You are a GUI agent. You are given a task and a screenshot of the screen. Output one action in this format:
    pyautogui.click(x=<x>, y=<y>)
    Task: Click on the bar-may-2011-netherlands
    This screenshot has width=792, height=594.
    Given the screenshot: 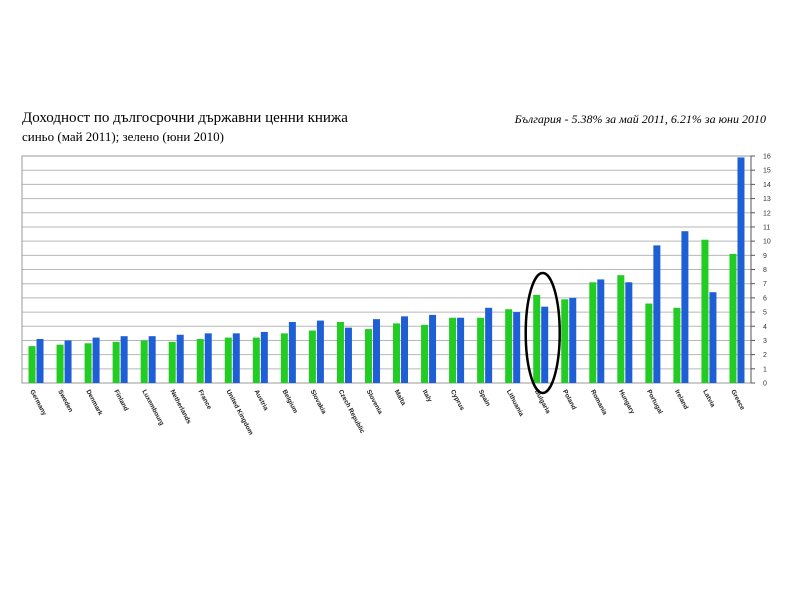 What is the action you would take?
    pyautogui.click(x=180, y=358)
    